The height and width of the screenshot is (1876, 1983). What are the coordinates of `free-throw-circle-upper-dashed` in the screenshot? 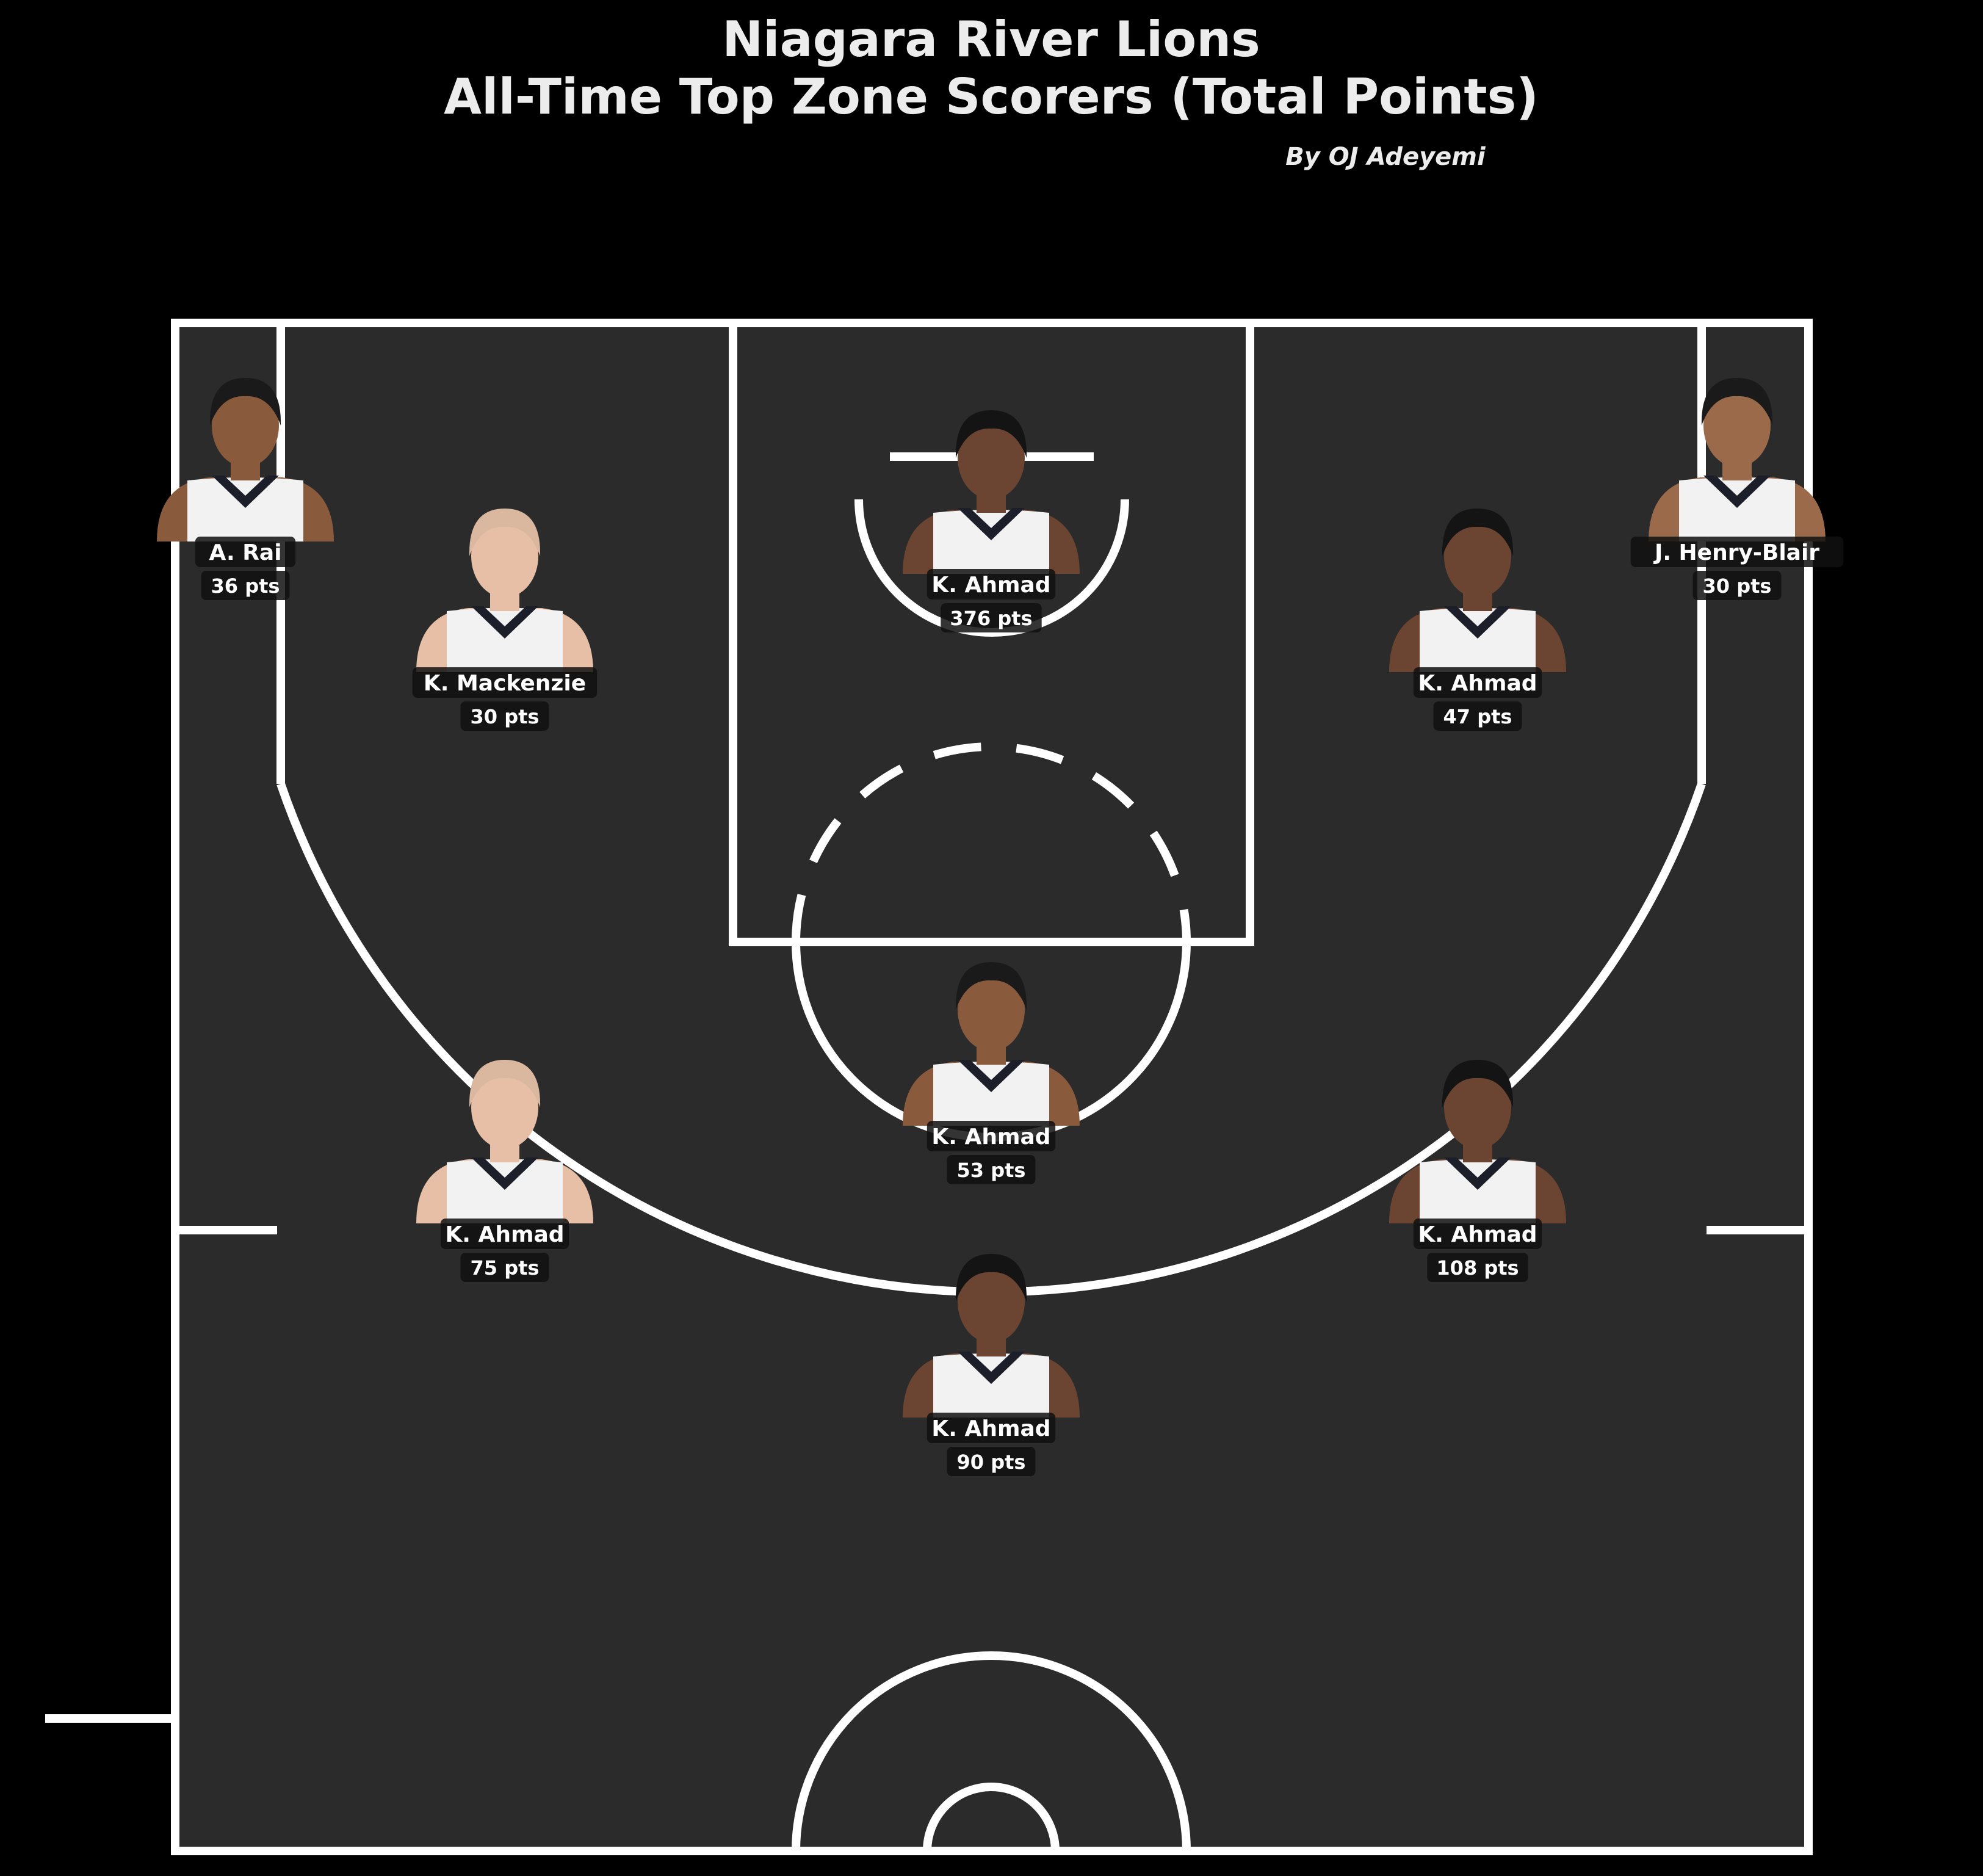 It's located at (991, 842).